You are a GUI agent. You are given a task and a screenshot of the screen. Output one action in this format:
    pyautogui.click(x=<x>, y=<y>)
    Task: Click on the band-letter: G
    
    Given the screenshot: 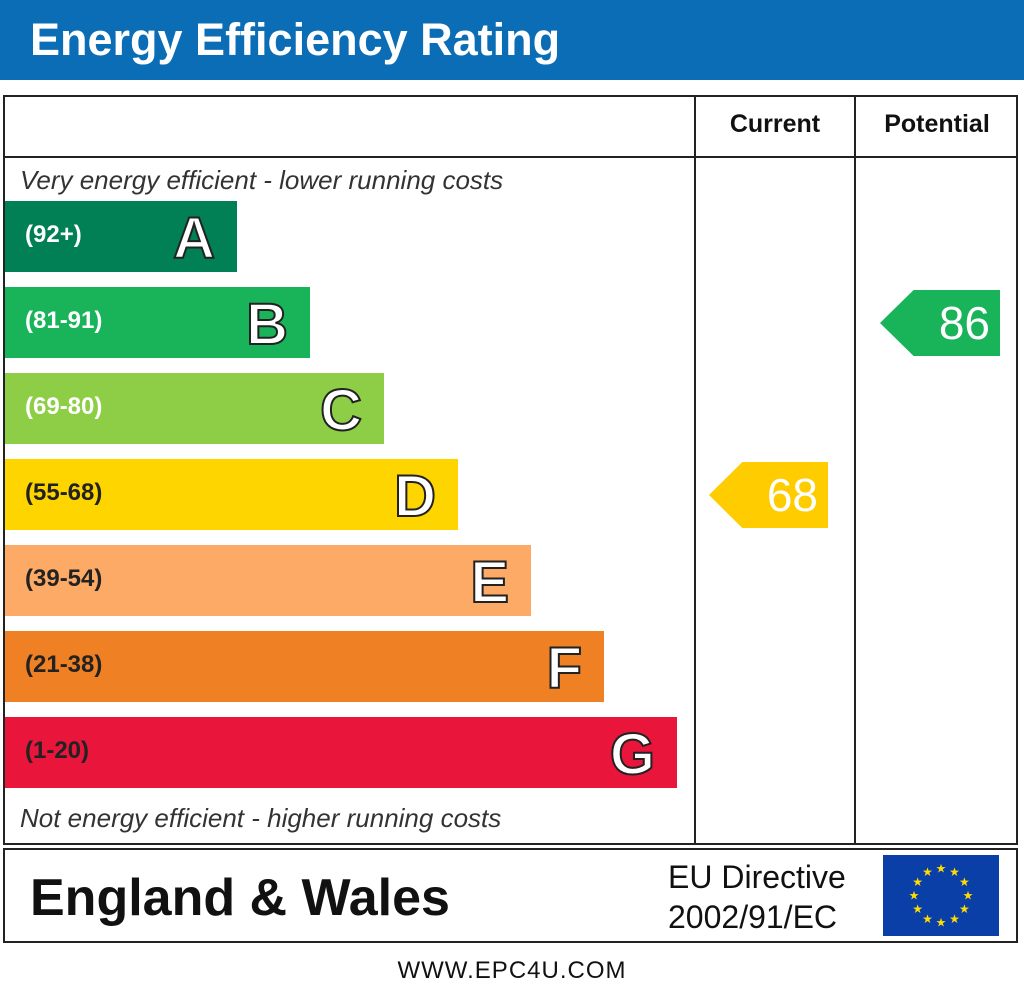 What is the action you would take?
    pyautogui.click(x=632, y=754)
    